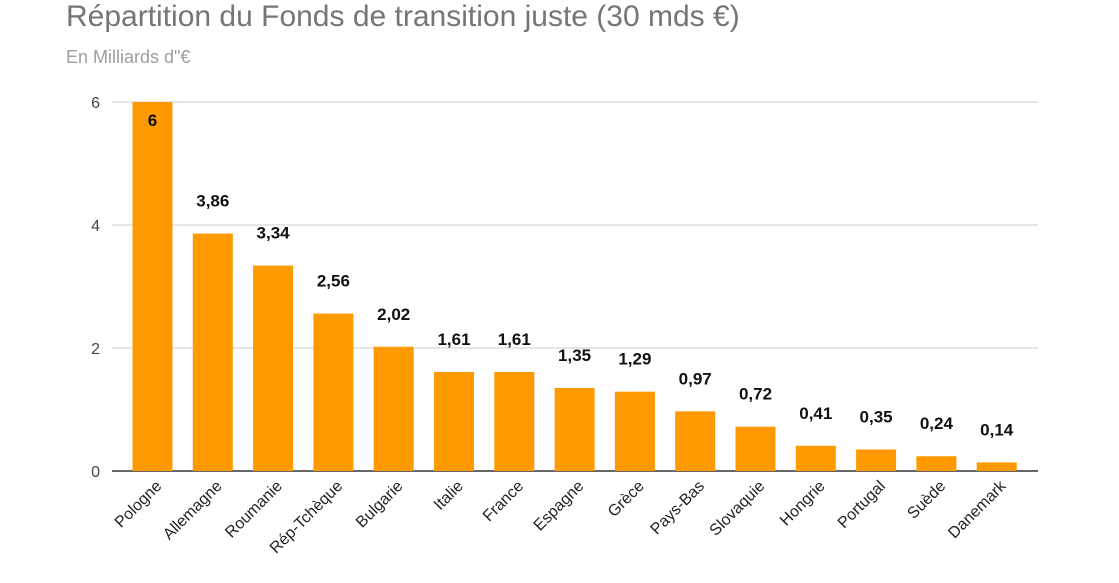 Image resolution: width=1119 pixels, height=583 pixels. What do you see at coordinates (380, 505) in the screenshot?
I see `category-label: Bulgarie` at bounding box center [380, 505].